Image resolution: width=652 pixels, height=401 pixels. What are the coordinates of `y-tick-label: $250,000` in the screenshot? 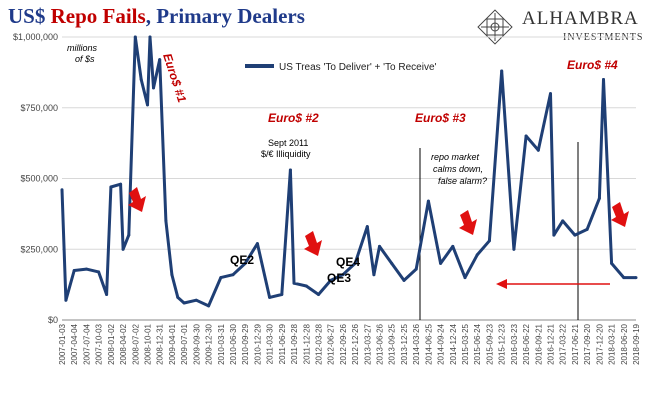 It's located at (39, 249).